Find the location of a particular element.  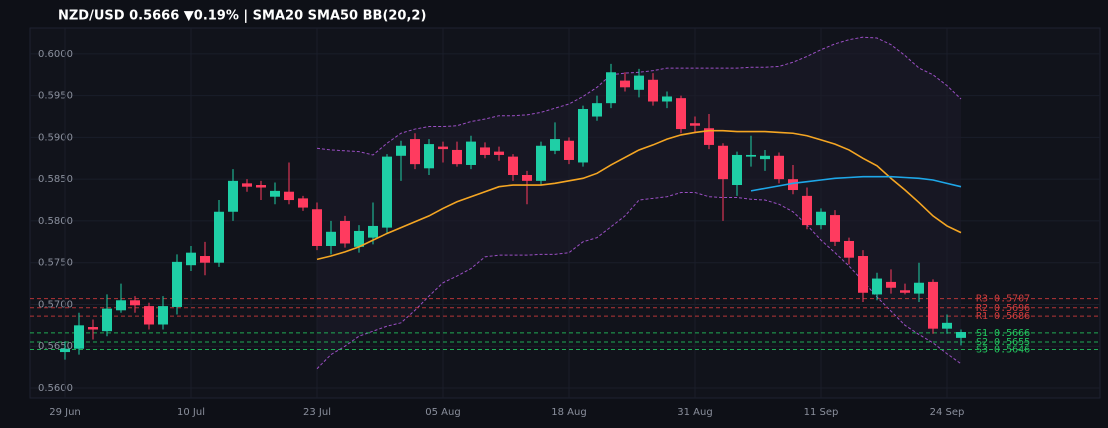

indicator-line is located at coordinates (856, 183).